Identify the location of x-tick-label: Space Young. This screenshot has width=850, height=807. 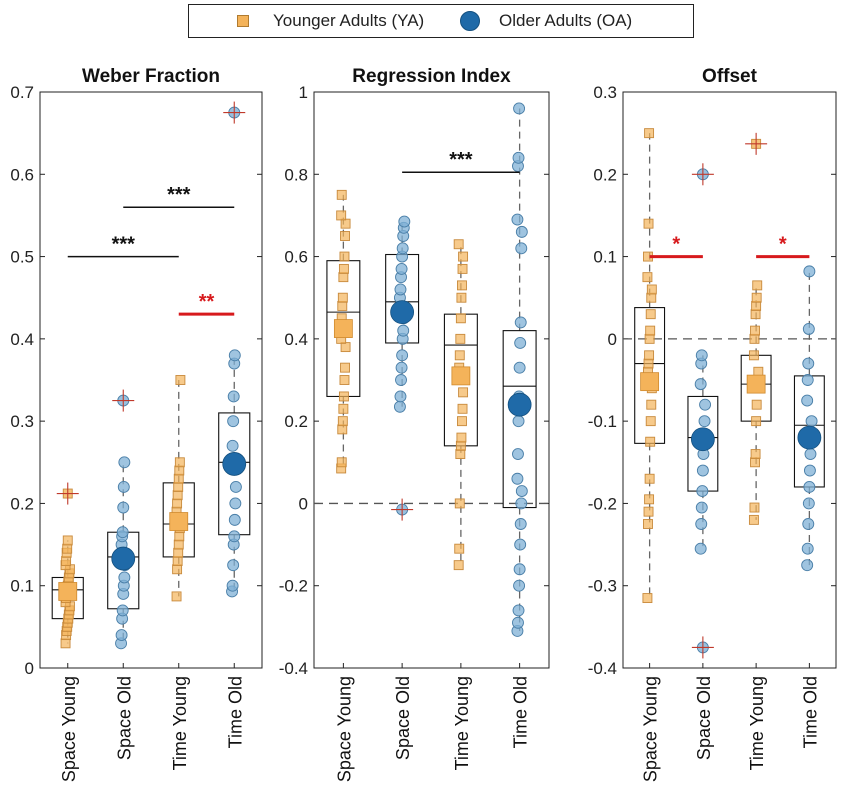
(344, 729).